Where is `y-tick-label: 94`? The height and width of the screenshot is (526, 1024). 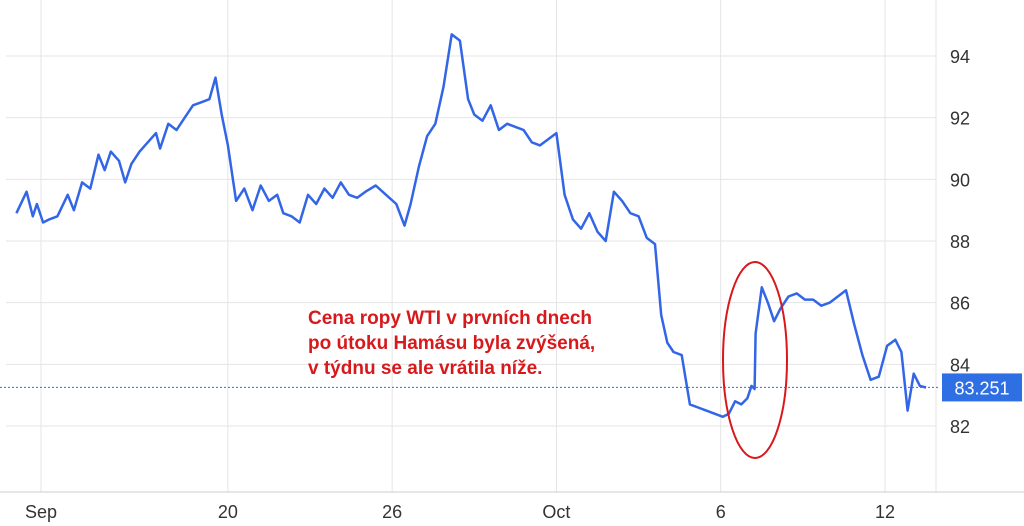 y-tick-label: 94 is located at coordinates (960, 57).